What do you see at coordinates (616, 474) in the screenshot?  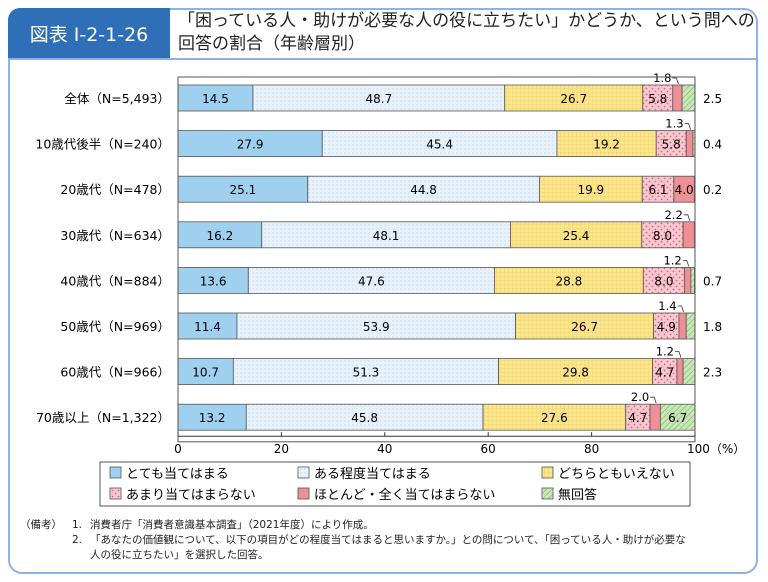 I see `legend-label: どちらともいえない` at bounding box center [616, 474].